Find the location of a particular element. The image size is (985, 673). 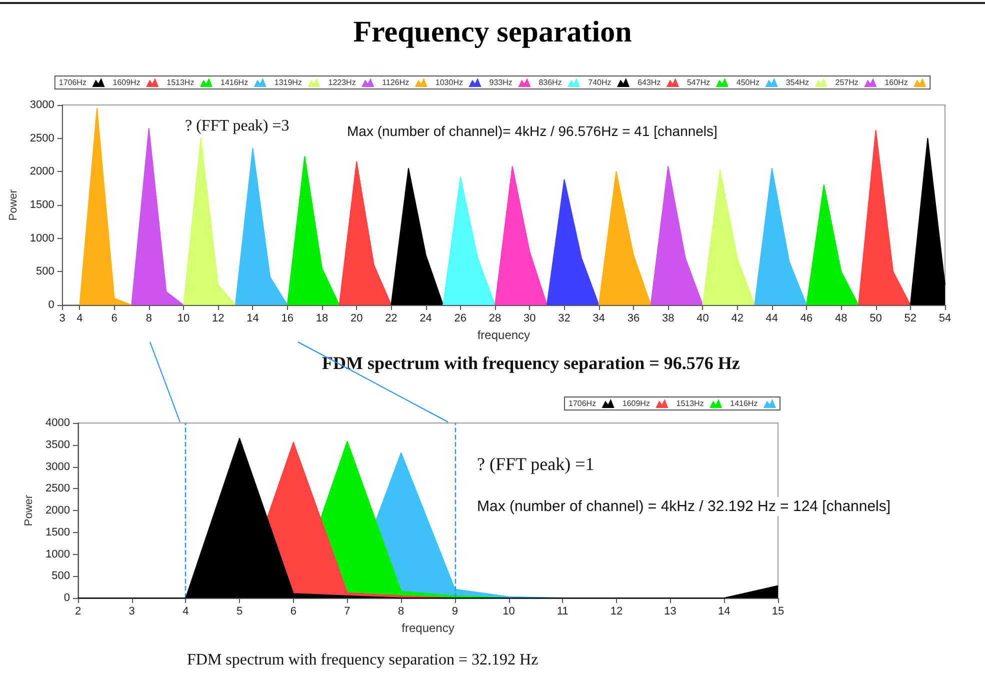

x-tick-label: 48 is located at coordinates (841, 318).